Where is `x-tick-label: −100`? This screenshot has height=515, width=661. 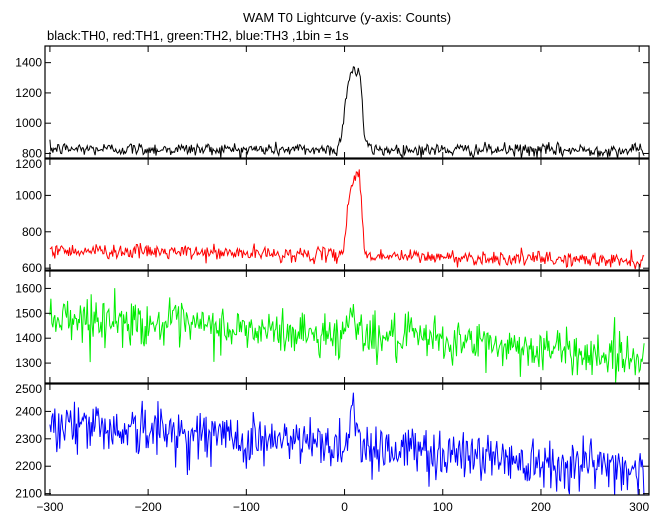
x-tick-label: −100 is located at coordinates (246, 507).